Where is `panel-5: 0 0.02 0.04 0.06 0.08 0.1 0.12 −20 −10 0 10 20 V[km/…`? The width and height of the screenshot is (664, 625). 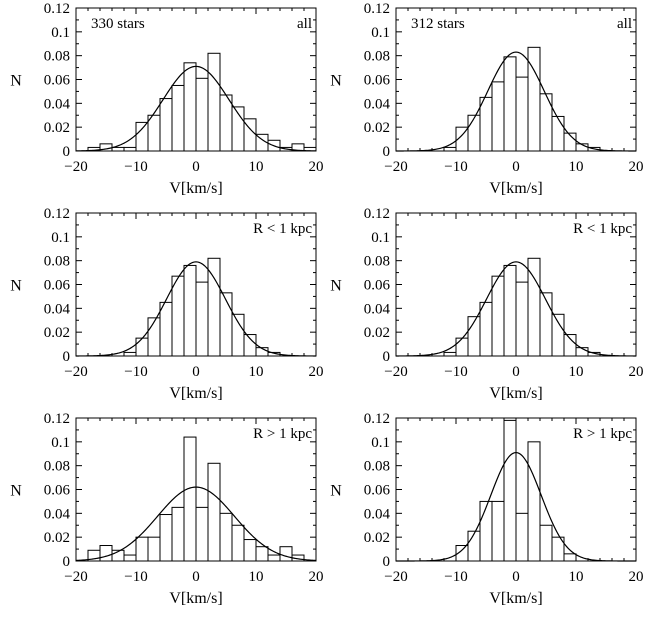 panel-5: 0 0.02 0.04 0.06 0.08 0.1 0.12 −20 −10 0 10 20 V[km/… is located at coordinates (166, 509).